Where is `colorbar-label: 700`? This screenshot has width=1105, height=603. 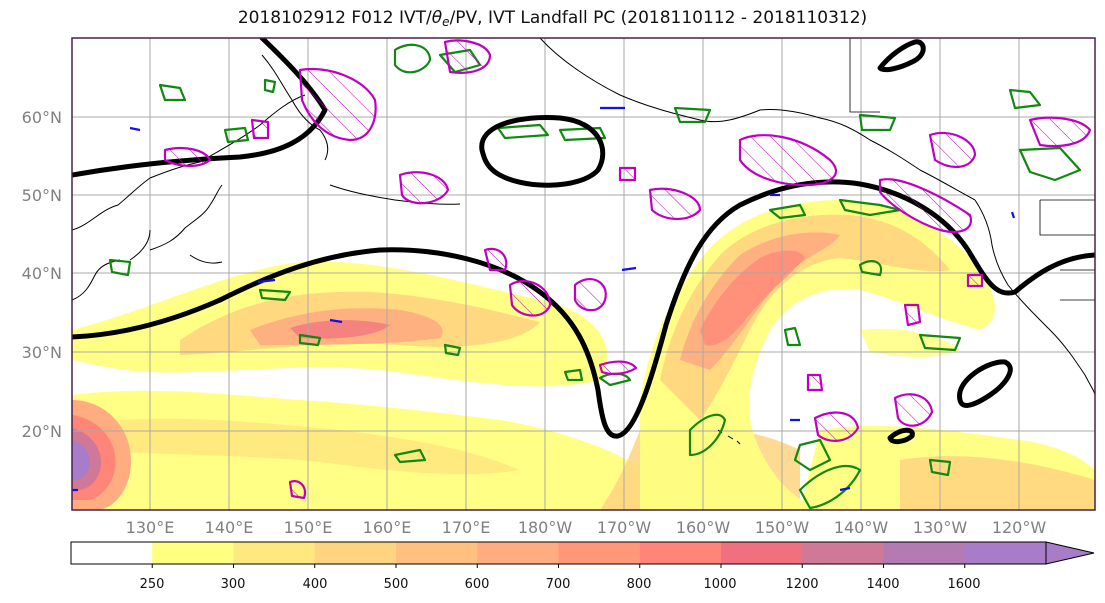 colorbar-label: 700 is located at coordinates (558, 584).